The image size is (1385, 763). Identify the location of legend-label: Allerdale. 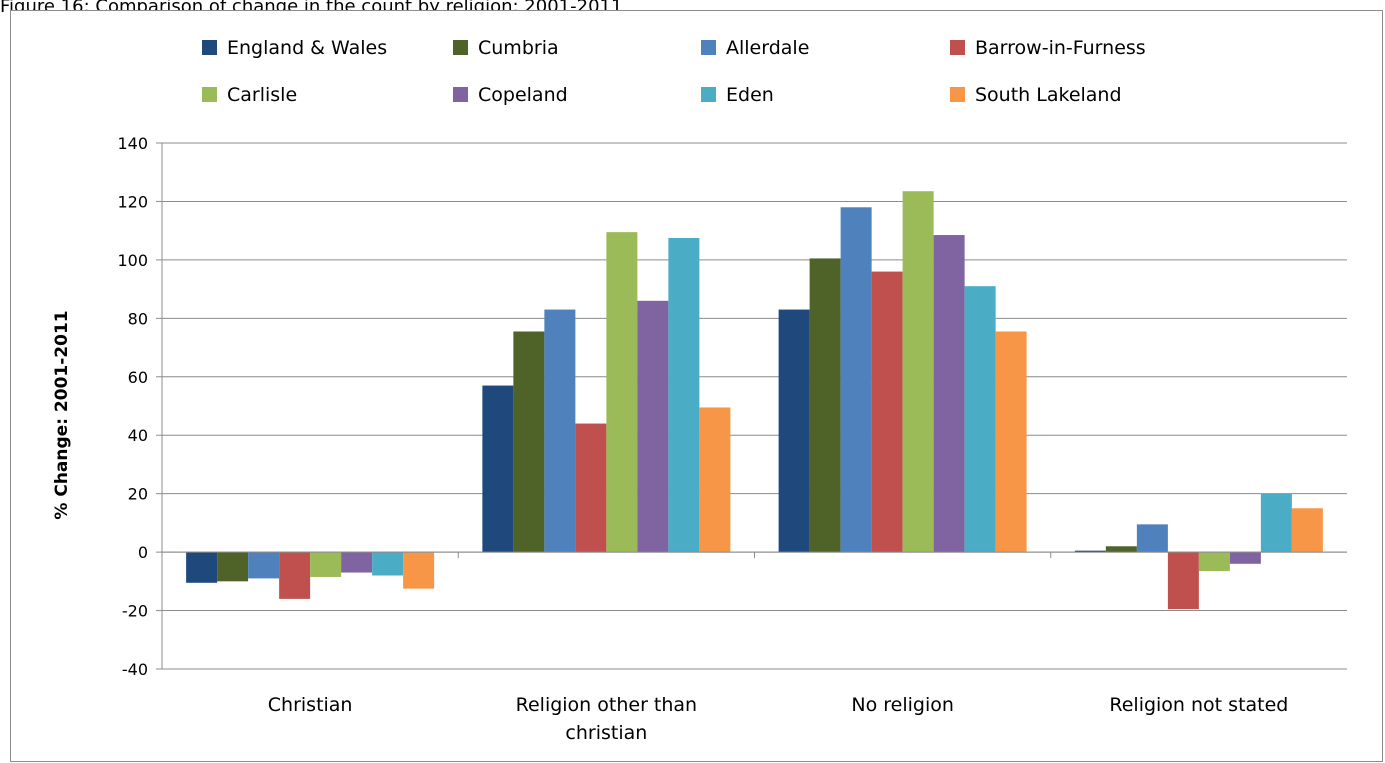
(767, 48).